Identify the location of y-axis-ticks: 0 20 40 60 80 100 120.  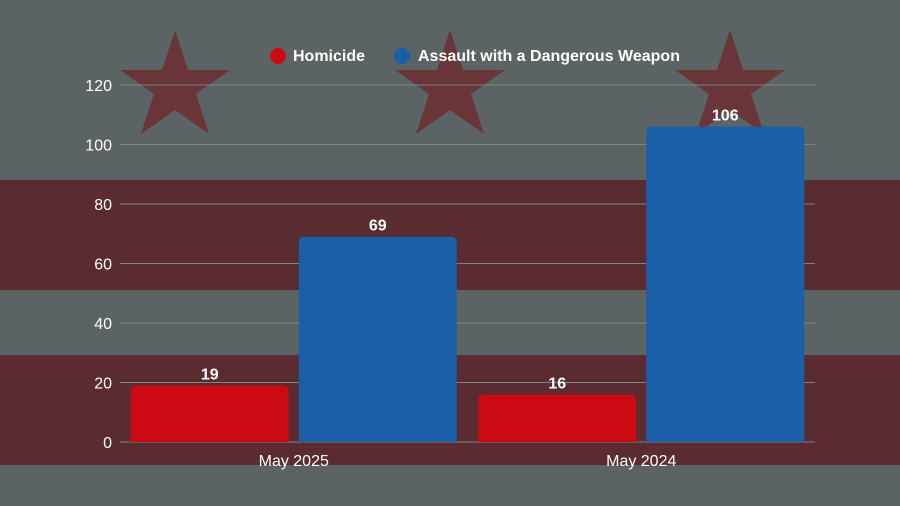
(98, 265).